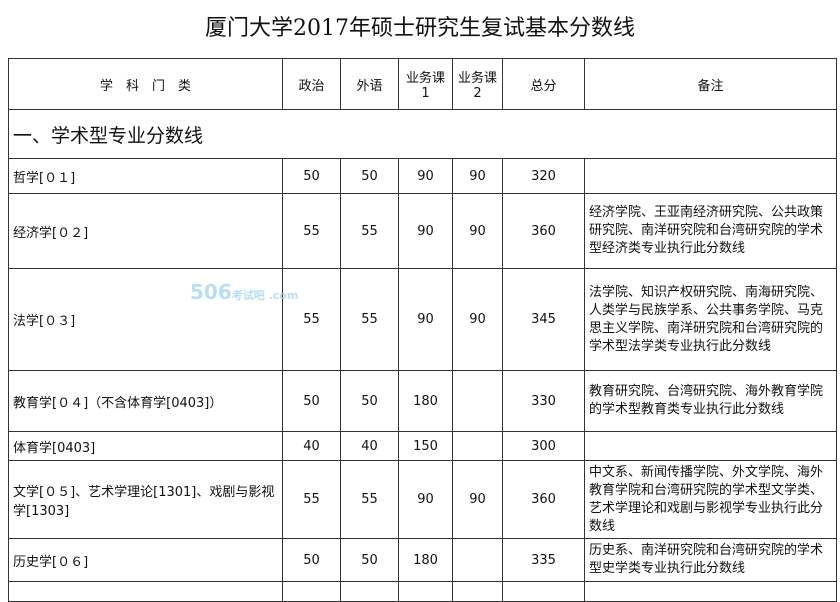 This screenshot has height=602, width=840. What do you see at coordinates (543, 446) in the screenshot?
I see `cell-total: 300` at bounding box center [543, 446].